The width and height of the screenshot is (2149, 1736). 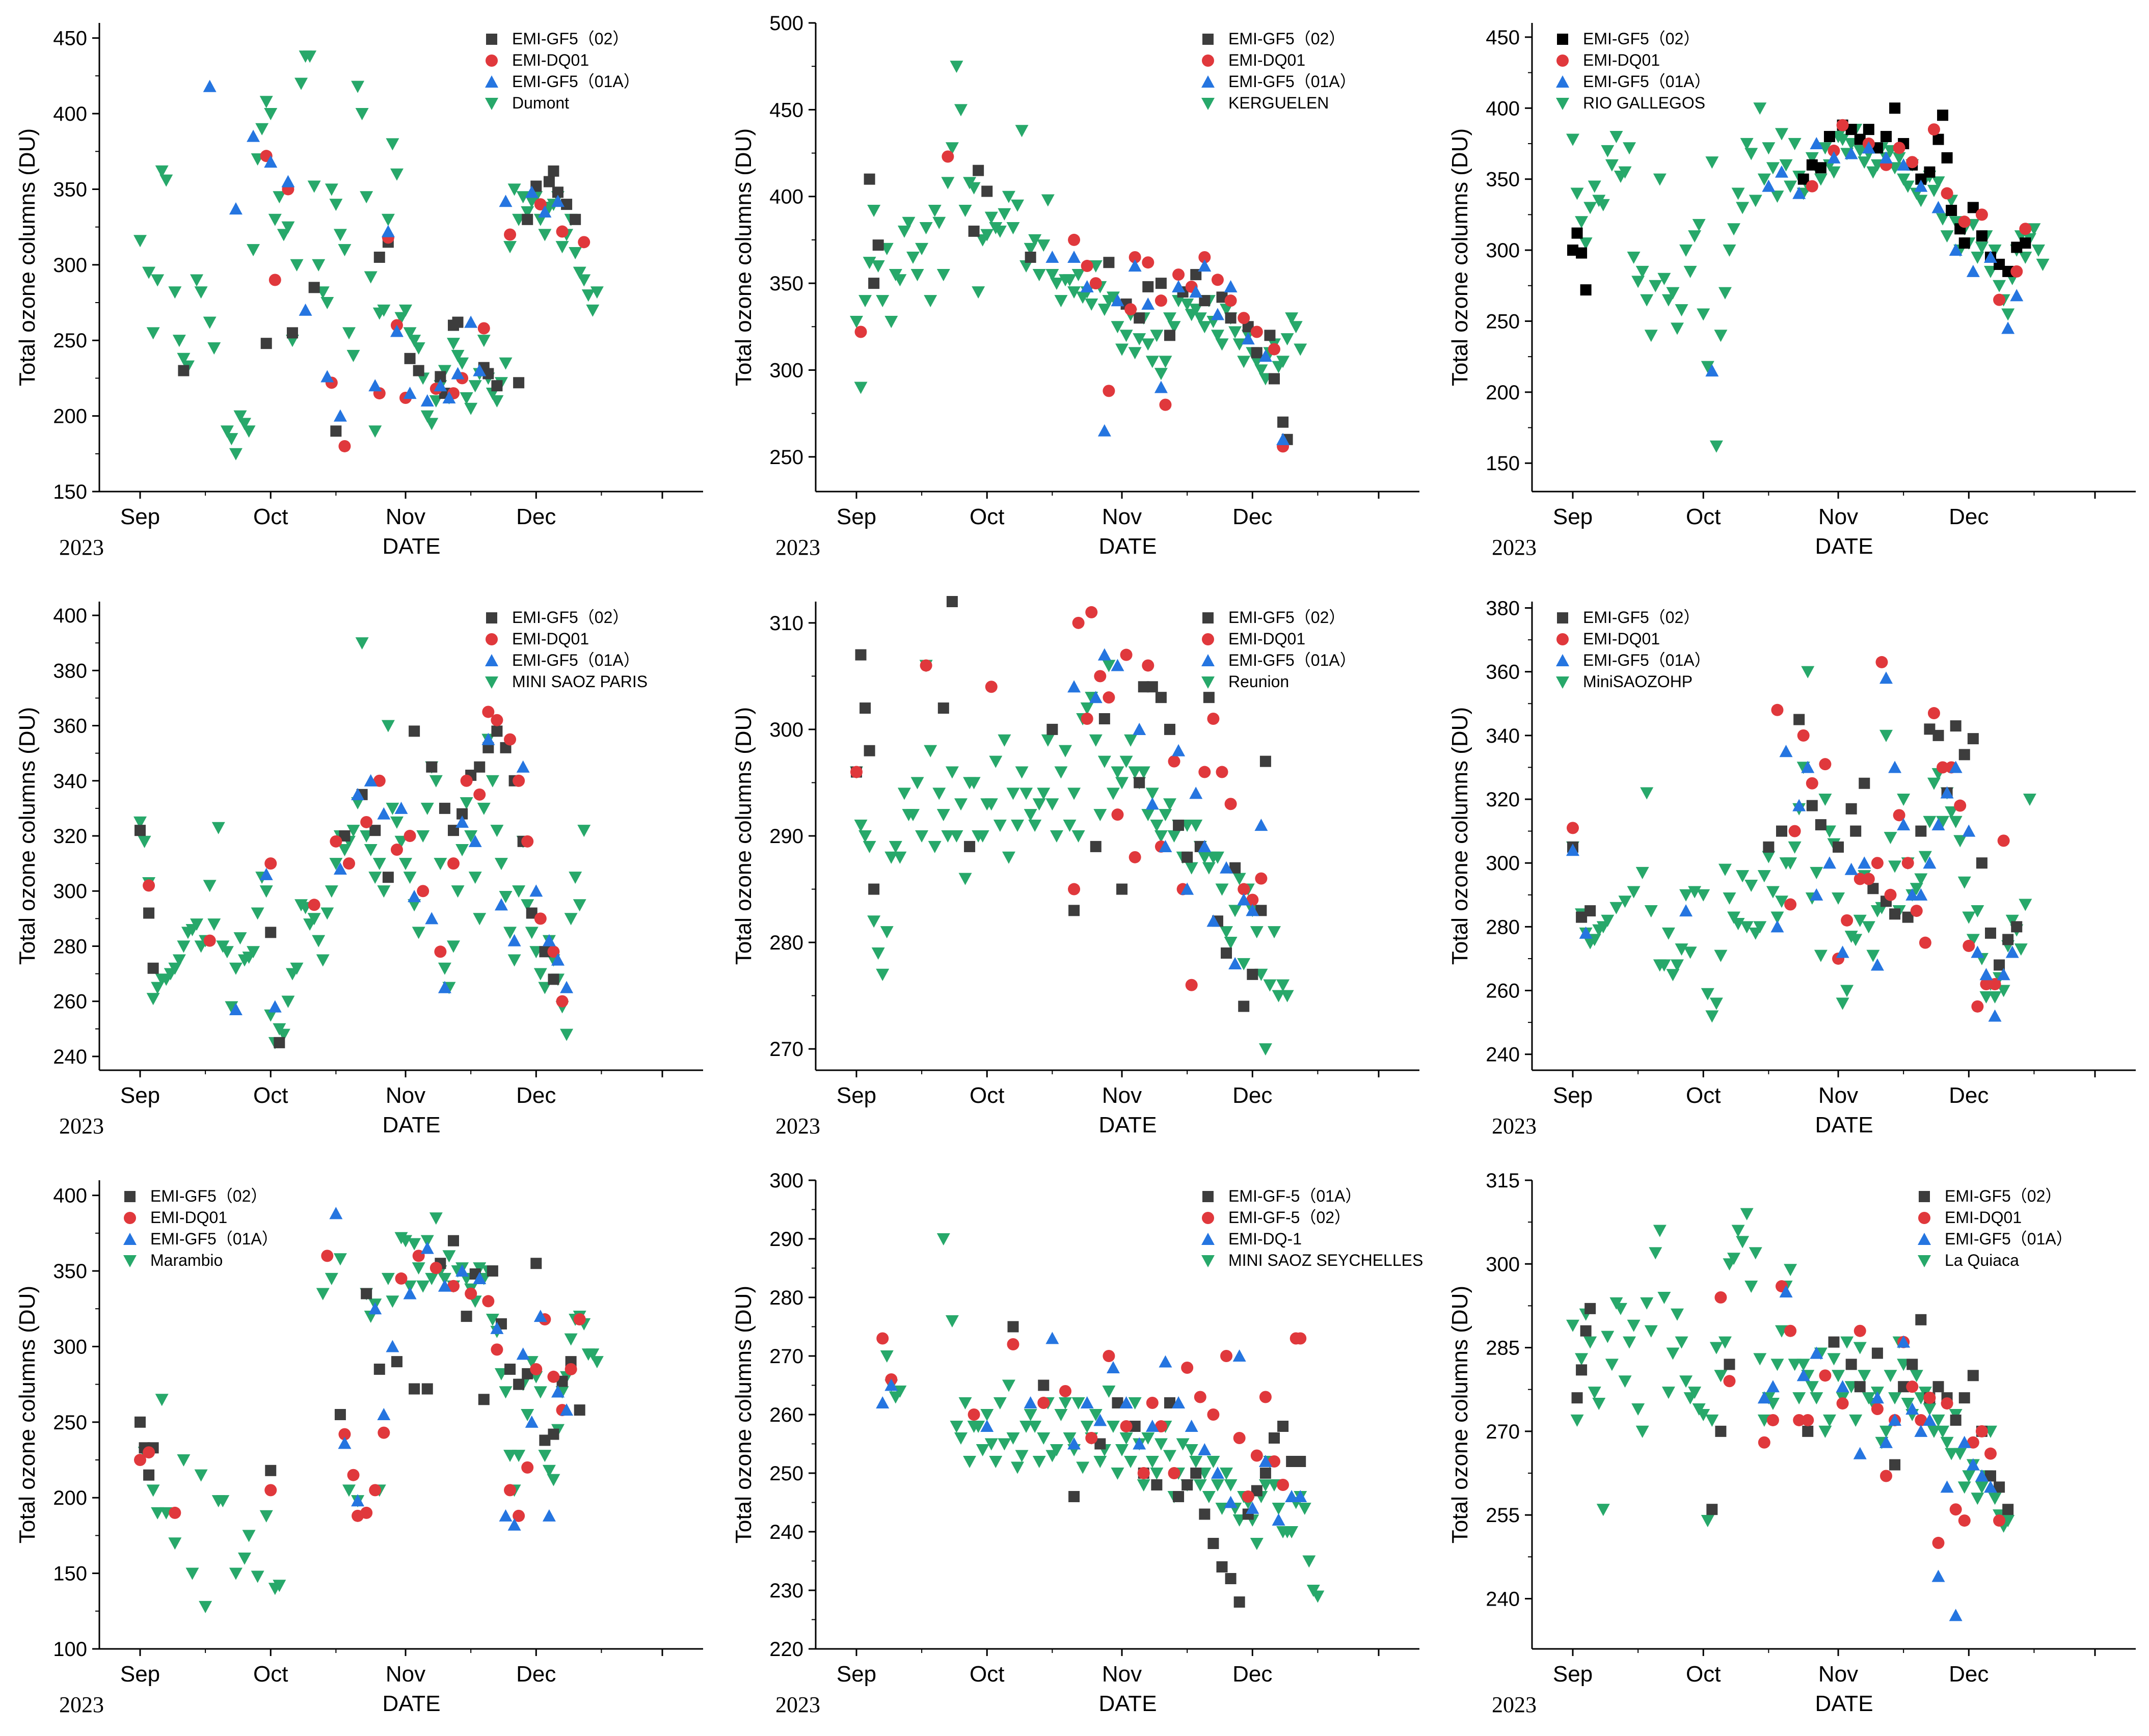 I want to click on y-tick-label: 400, so click(x=70, y=1196).